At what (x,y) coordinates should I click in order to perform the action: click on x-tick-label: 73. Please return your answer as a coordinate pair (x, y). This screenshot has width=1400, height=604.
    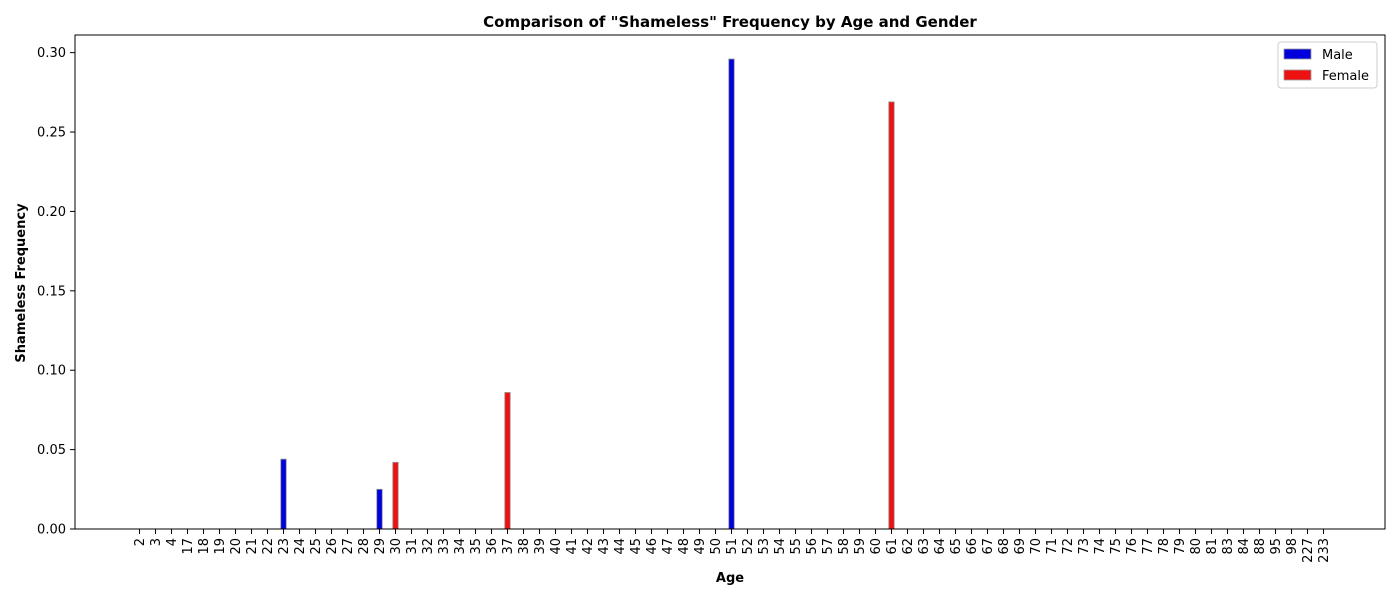
    Looking at the image, I should click on (1084, 546).